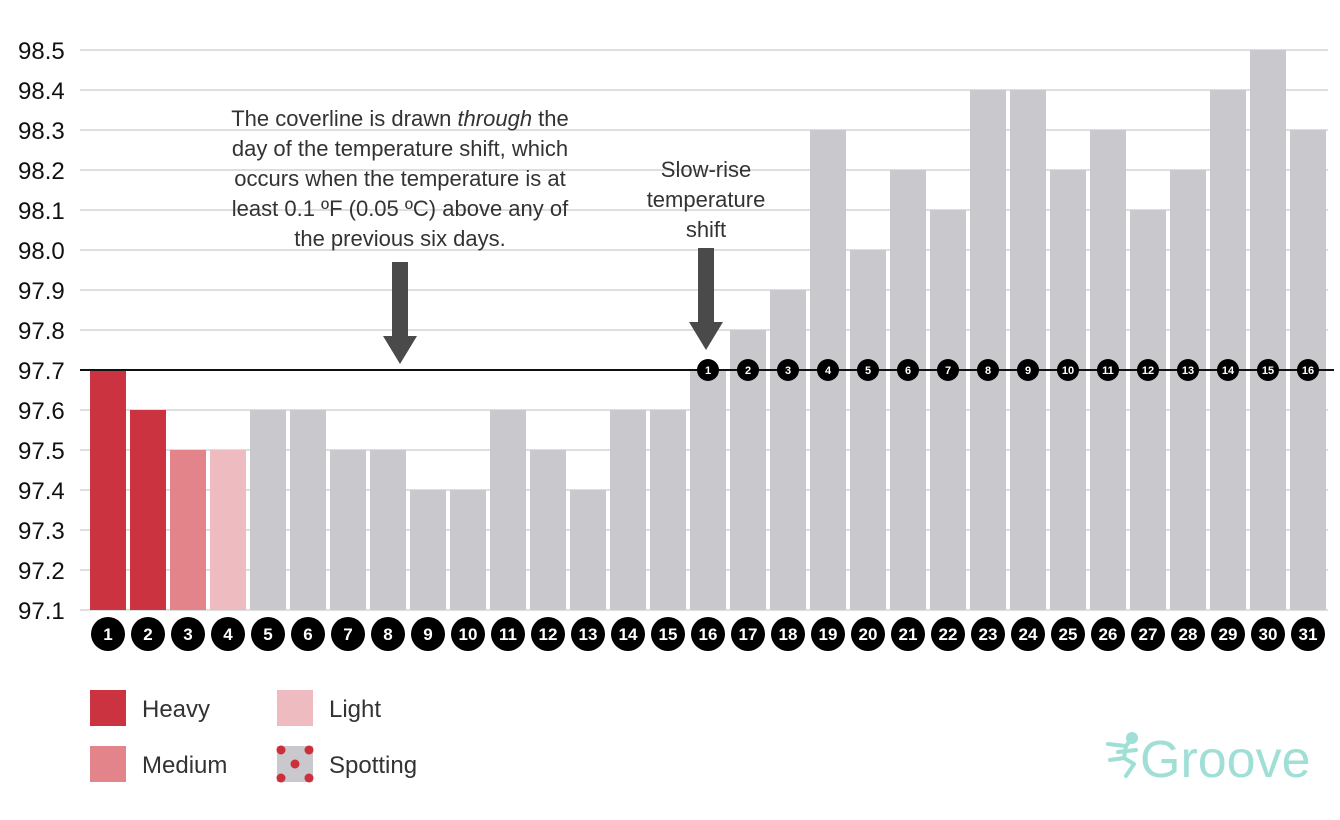 The height and width of the screenshot is (820, 1340). Describe the element at coordinates (628, 634) in the screenshot. I see `day-label: 14` at that location.